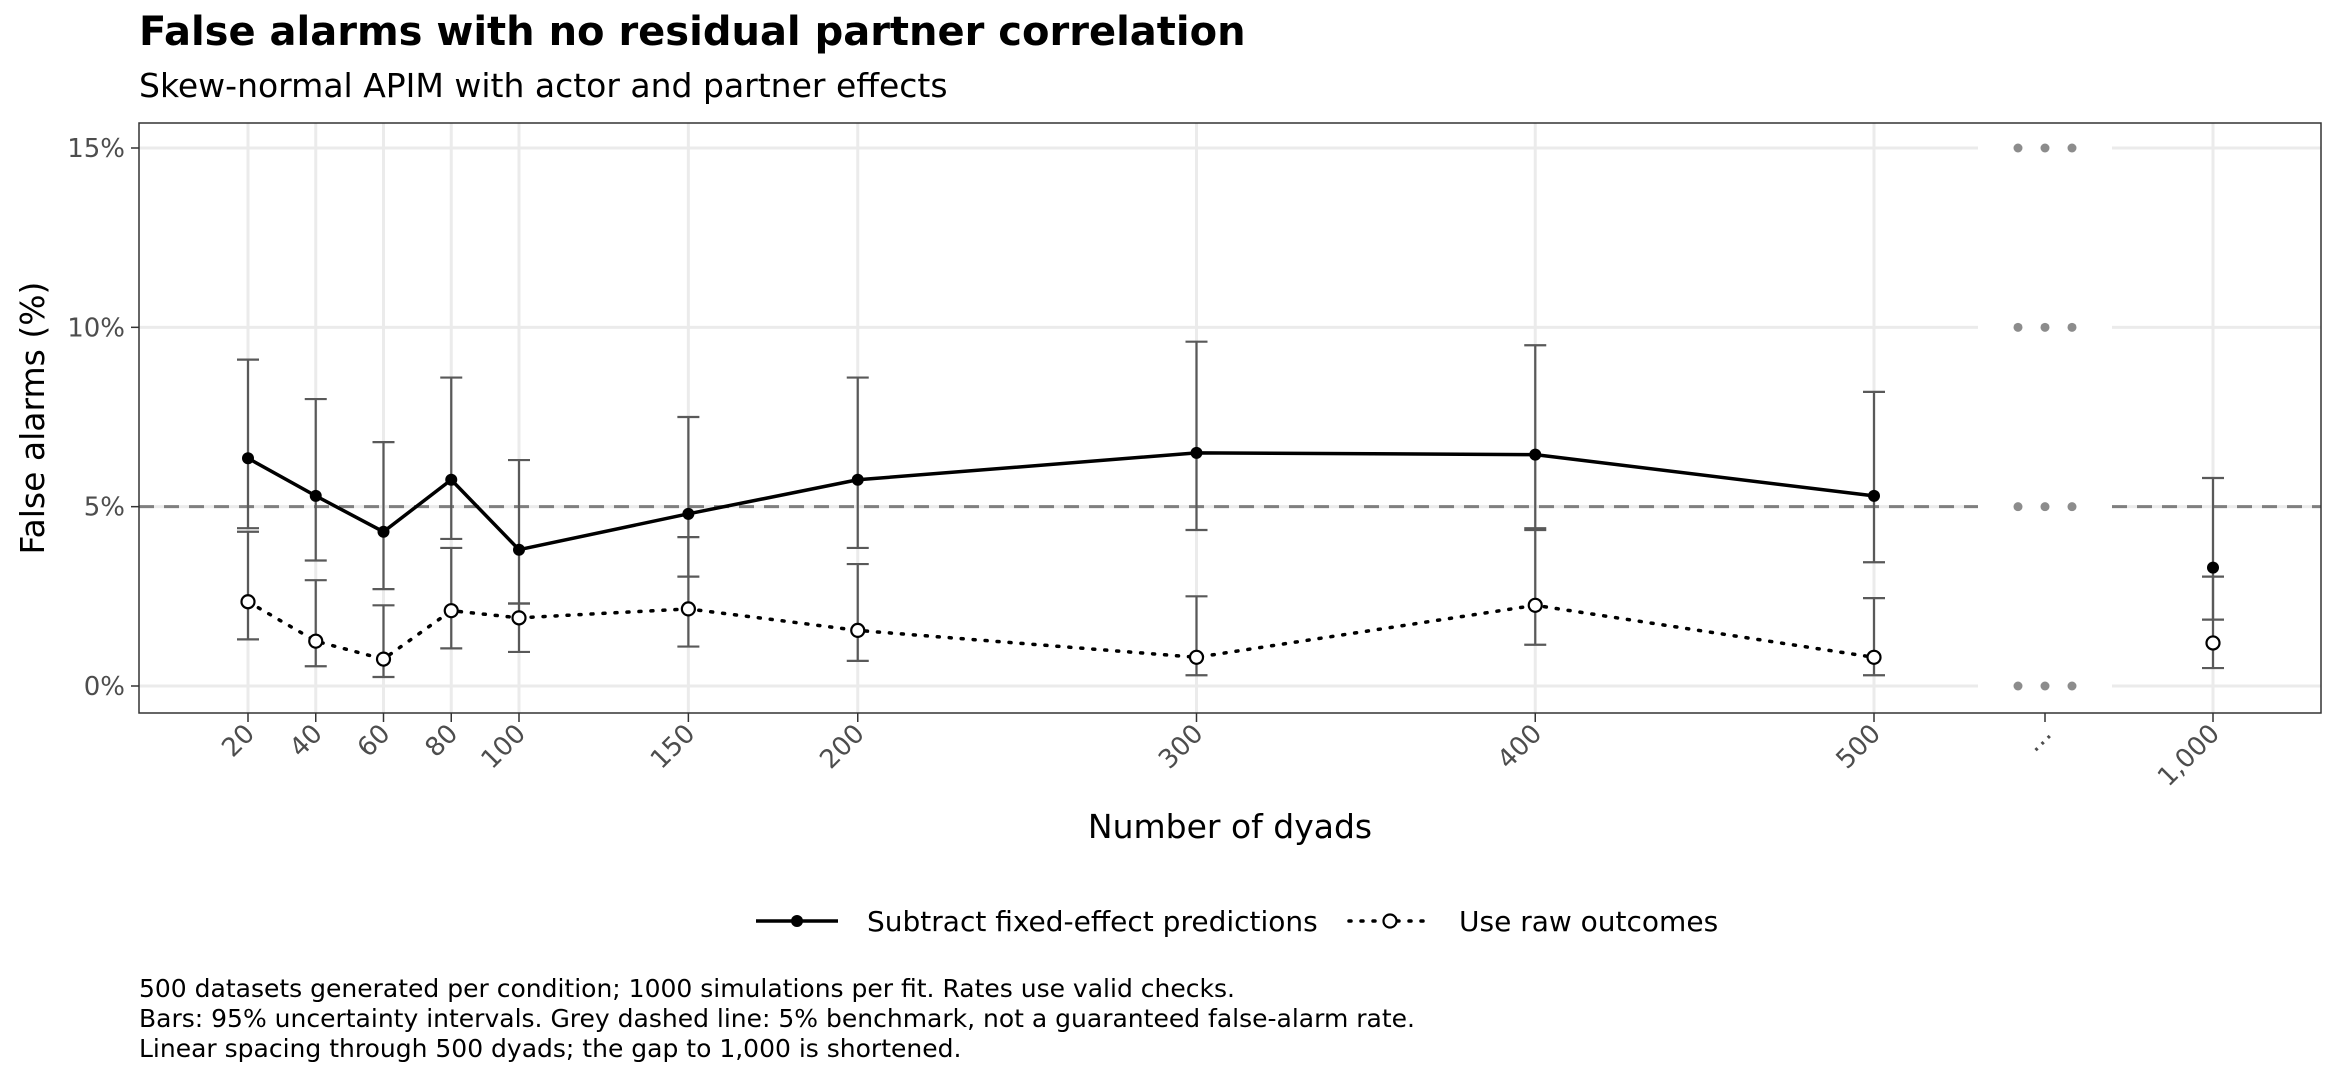 This screenshot has width=2340, height=1080. I want to click on series-line-raw, so click(1061, 630).